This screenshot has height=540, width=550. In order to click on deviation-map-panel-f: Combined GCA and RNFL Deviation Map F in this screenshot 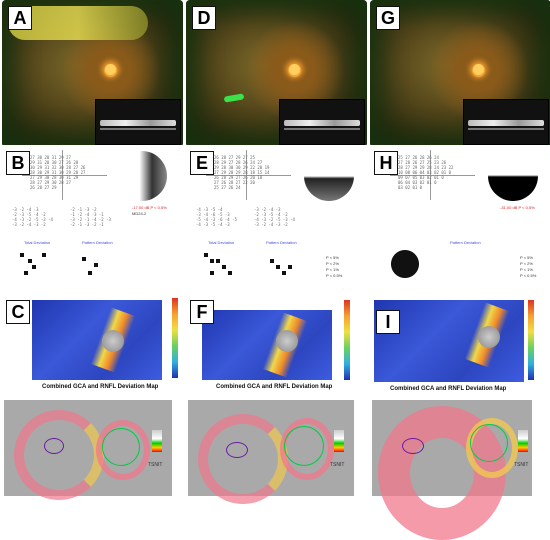, I will do `click(276, 342)`.